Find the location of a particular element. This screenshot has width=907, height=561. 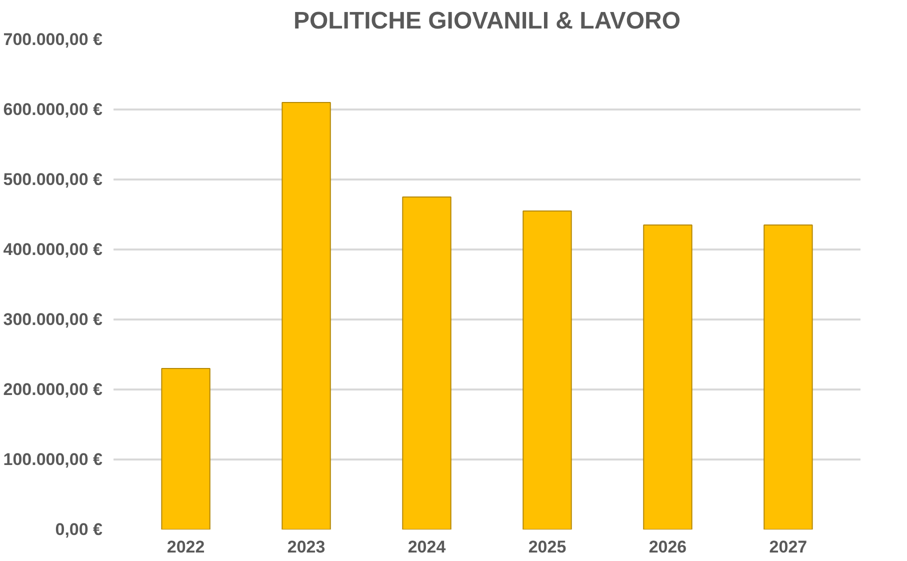

x-tick-label: 2026 is located at coordinates (667, 547).